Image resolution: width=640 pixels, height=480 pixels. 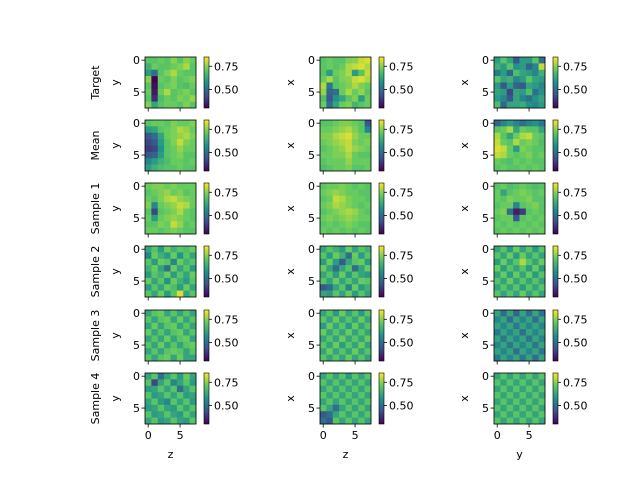 I want to click on x-axis-label: z, so click(x=171, y=454).